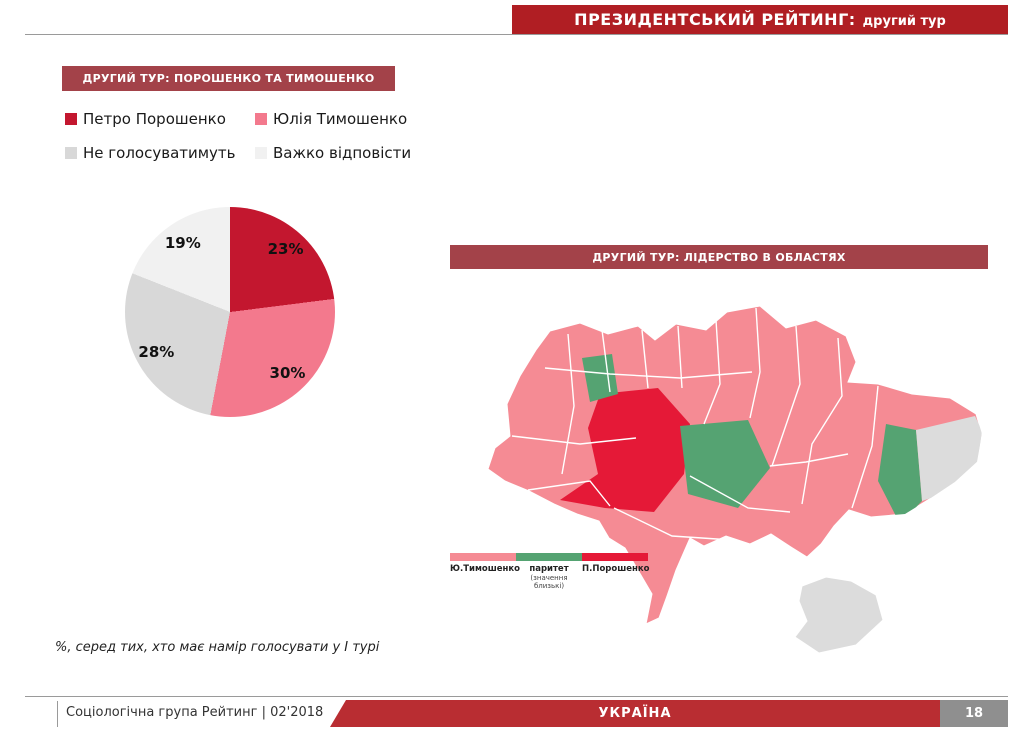 The width and height of the screenshot is (1024, 732). I want to click on pie-value-label: 19%, so click(182, 242).